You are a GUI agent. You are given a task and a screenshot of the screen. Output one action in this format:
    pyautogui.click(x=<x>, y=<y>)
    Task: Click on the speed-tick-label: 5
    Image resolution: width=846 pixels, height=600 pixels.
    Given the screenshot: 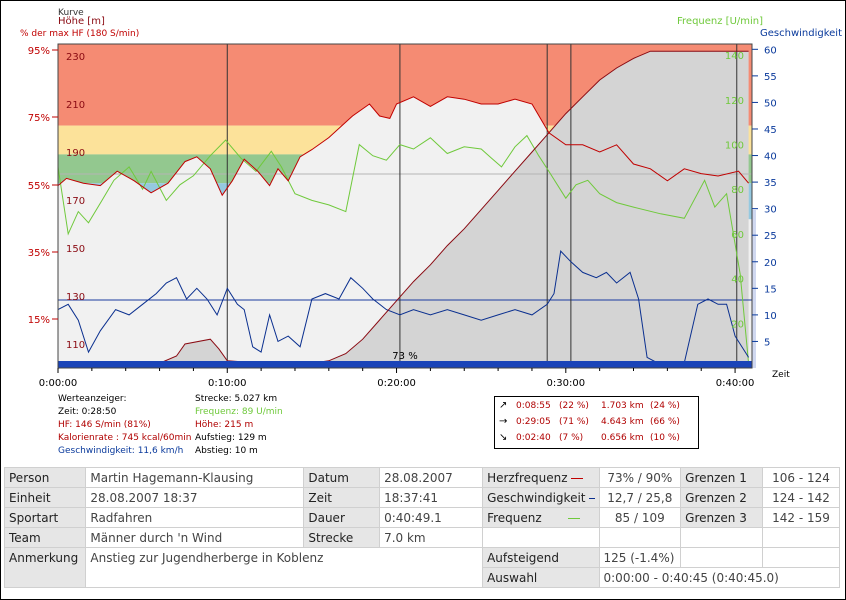 What is the action you would take?
    pyautogui.click(x=767, y=342)
    